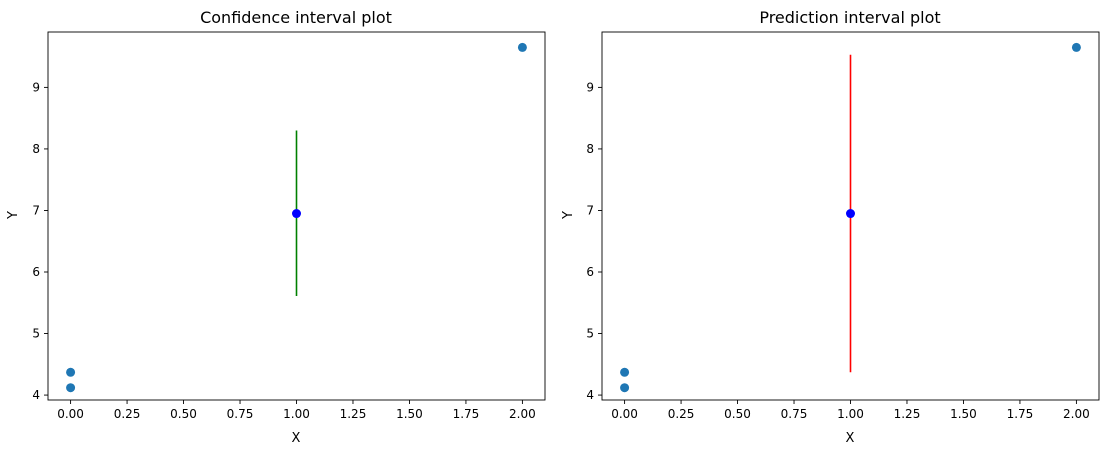 Image resolution: width=1108 pixels, height=460 pixels. What do you see at coordinates (296, 17) in the screenshot?
I see `chart-title: Confidence interval plot` at bounding box center [296, 17].